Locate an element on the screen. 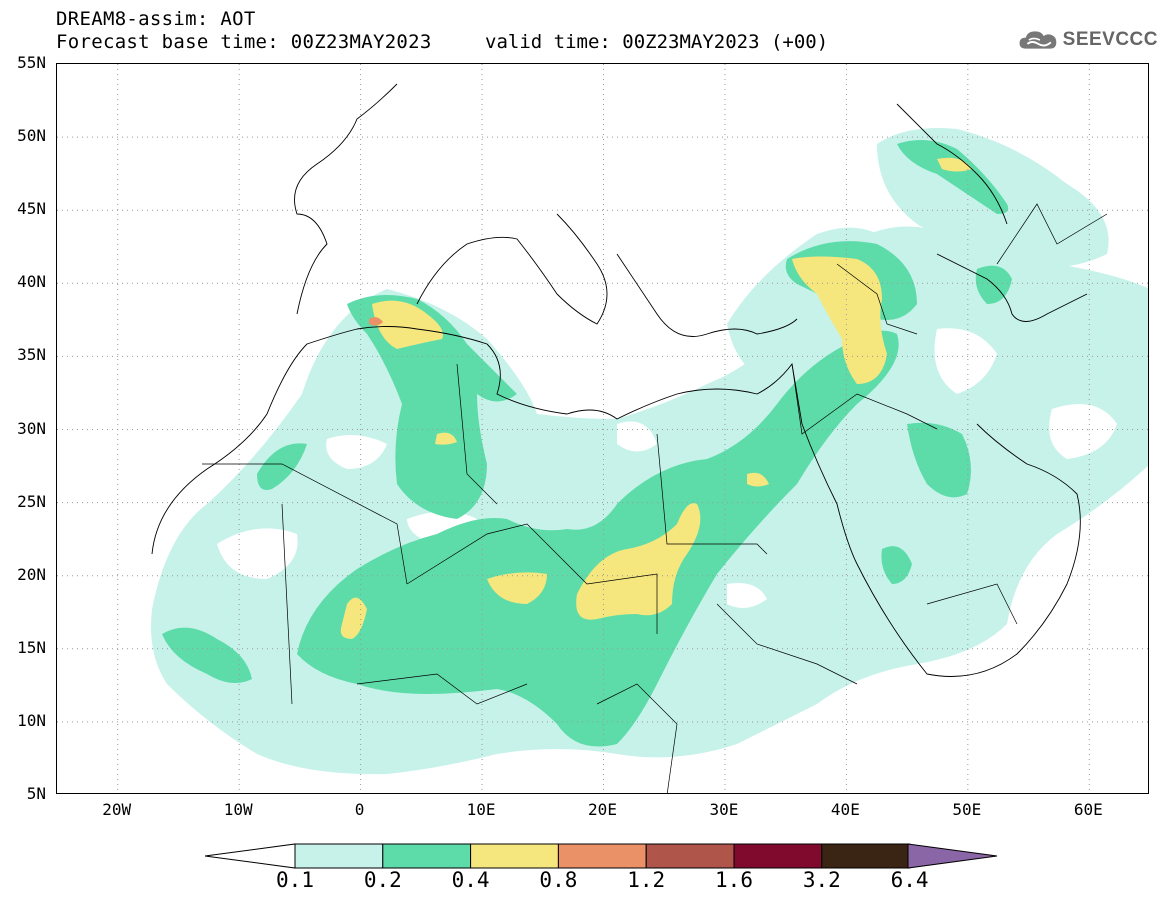 Image resolution: width=1165 pixels, height=905 pixels. colorbar-level-label: 0.2 is located at coordinates (382, 880).